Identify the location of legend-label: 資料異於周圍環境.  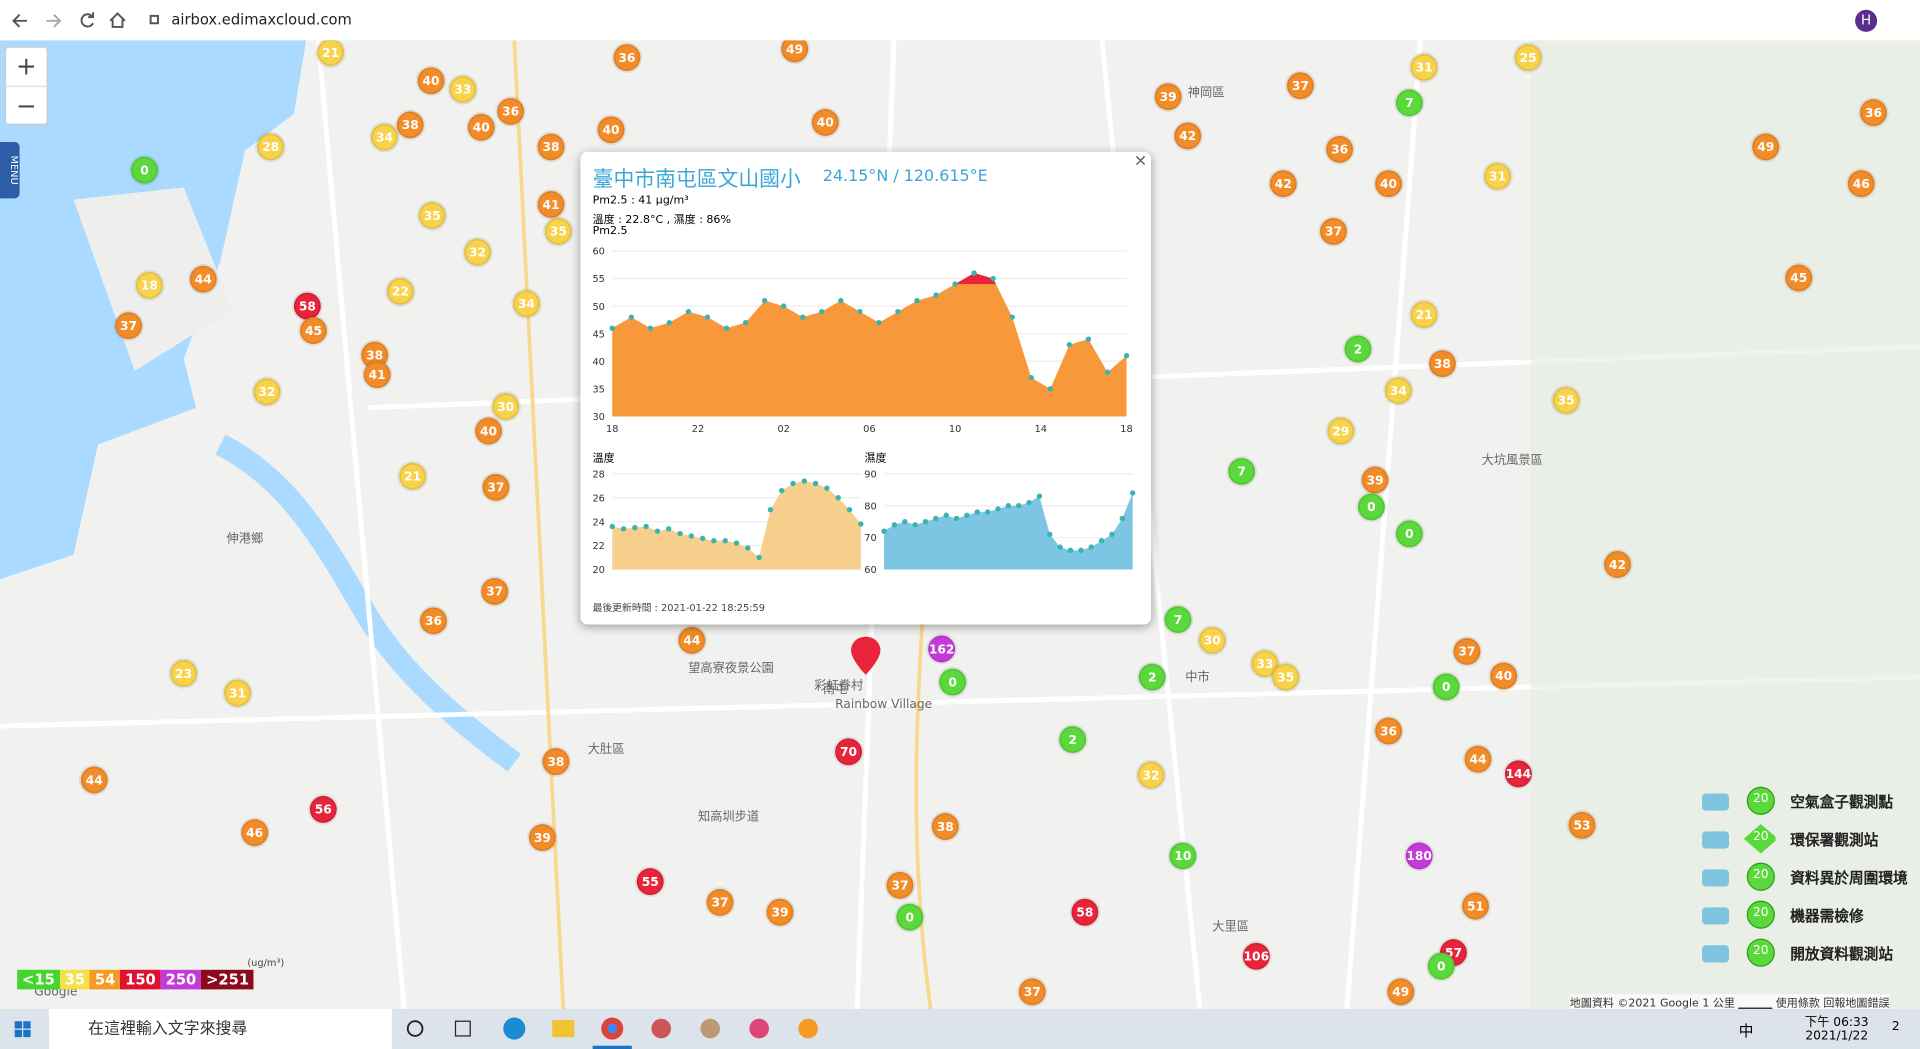
(1849, 878).